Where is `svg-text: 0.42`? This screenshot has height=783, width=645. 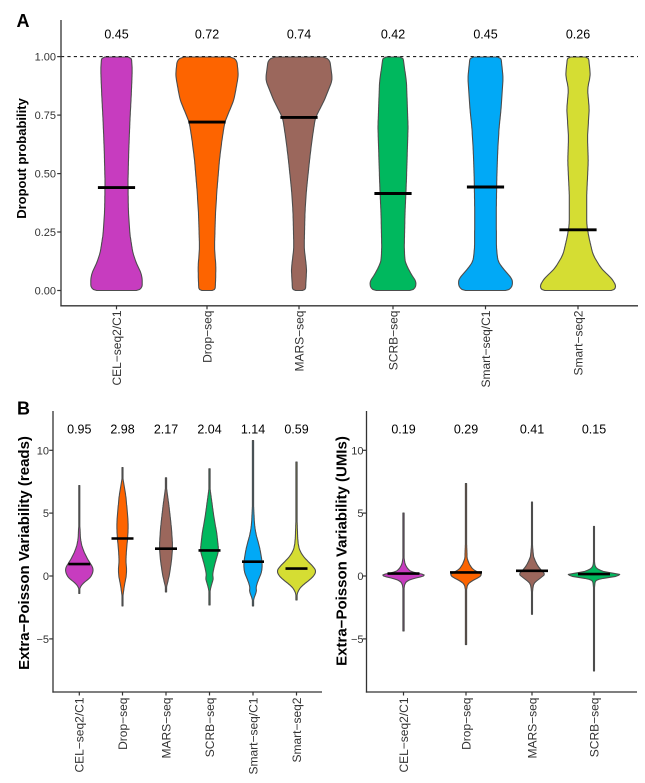
svg-text: 0.42 is located at coordinates (393, 35).